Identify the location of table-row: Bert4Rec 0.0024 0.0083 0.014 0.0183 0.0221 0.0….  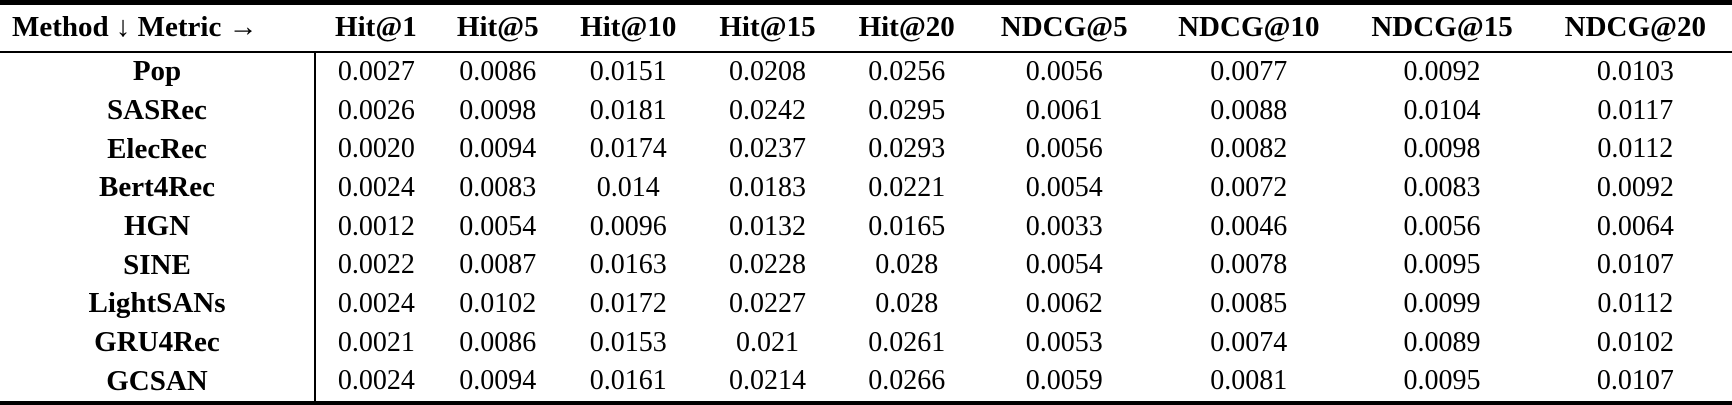
(866, 188).